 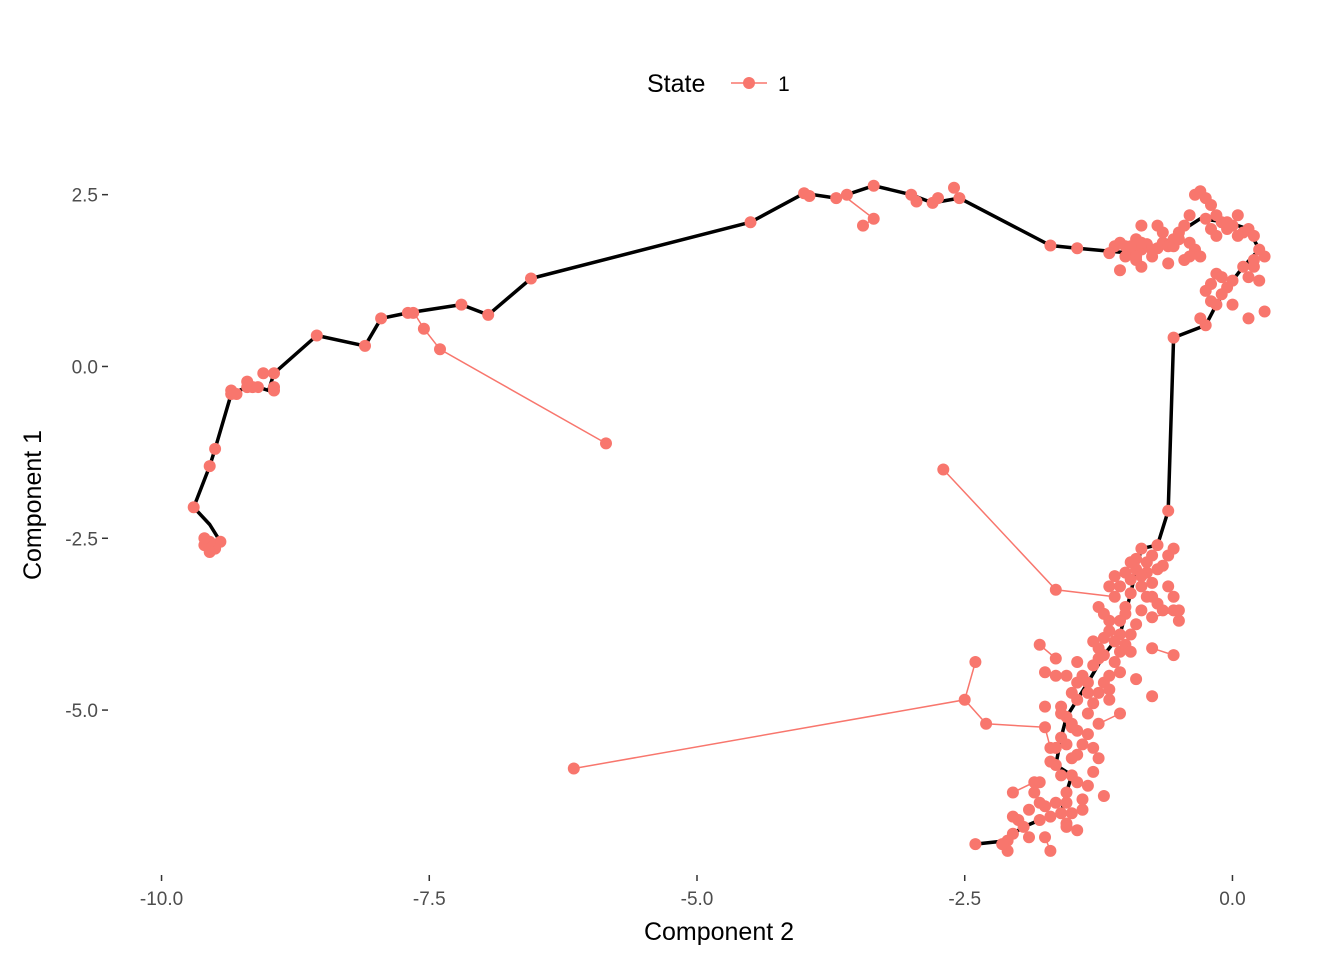 What do you see at coordinates (964, 899) in the screenshot?
I see `x-tick-label: -2.5` at bounding box center [964, 899].